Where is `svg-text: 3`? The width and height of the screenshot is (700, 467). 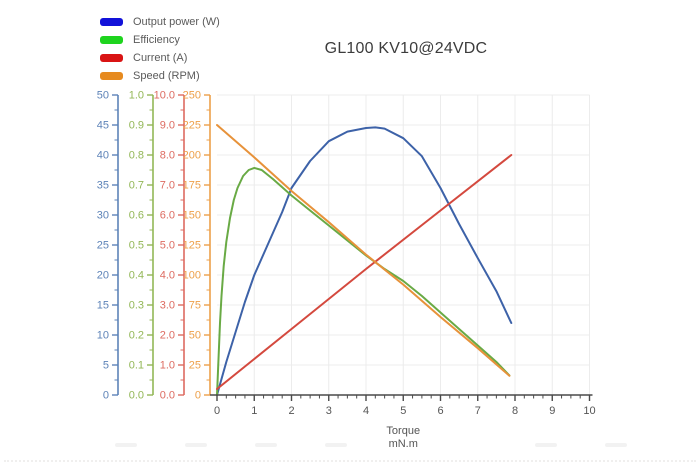 svg-text: 3 is located at coordinates (329, 411).